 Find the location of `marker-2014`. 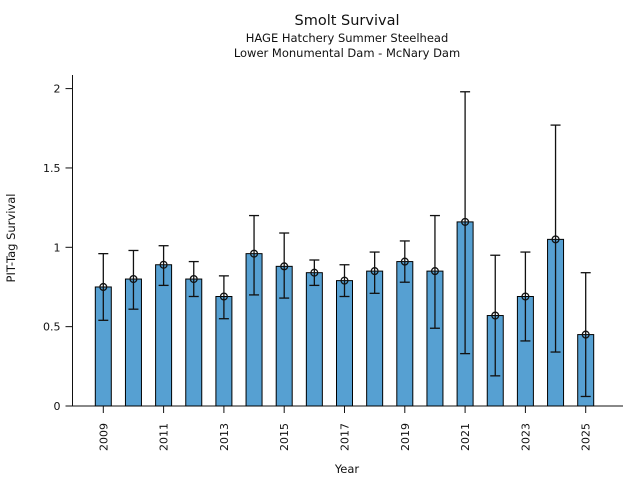

marker-2014 is located at coordinates (254, 253).